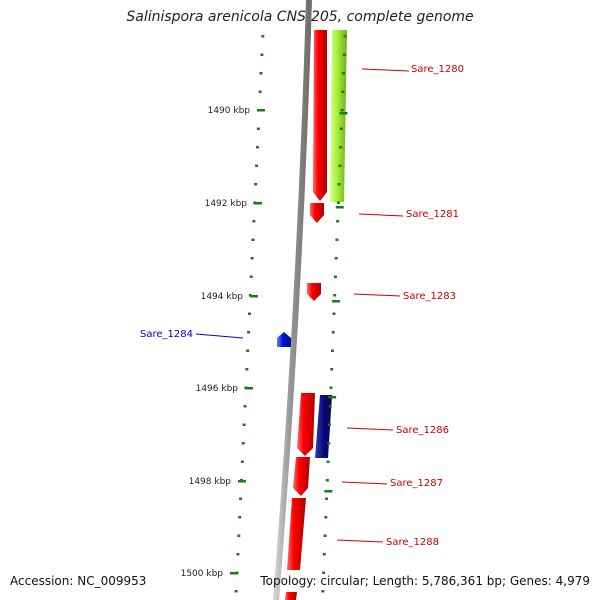  Describe the element at coordinates (429, 296) in the screenshot. I see `gene-label: Sare_1283` at that location.